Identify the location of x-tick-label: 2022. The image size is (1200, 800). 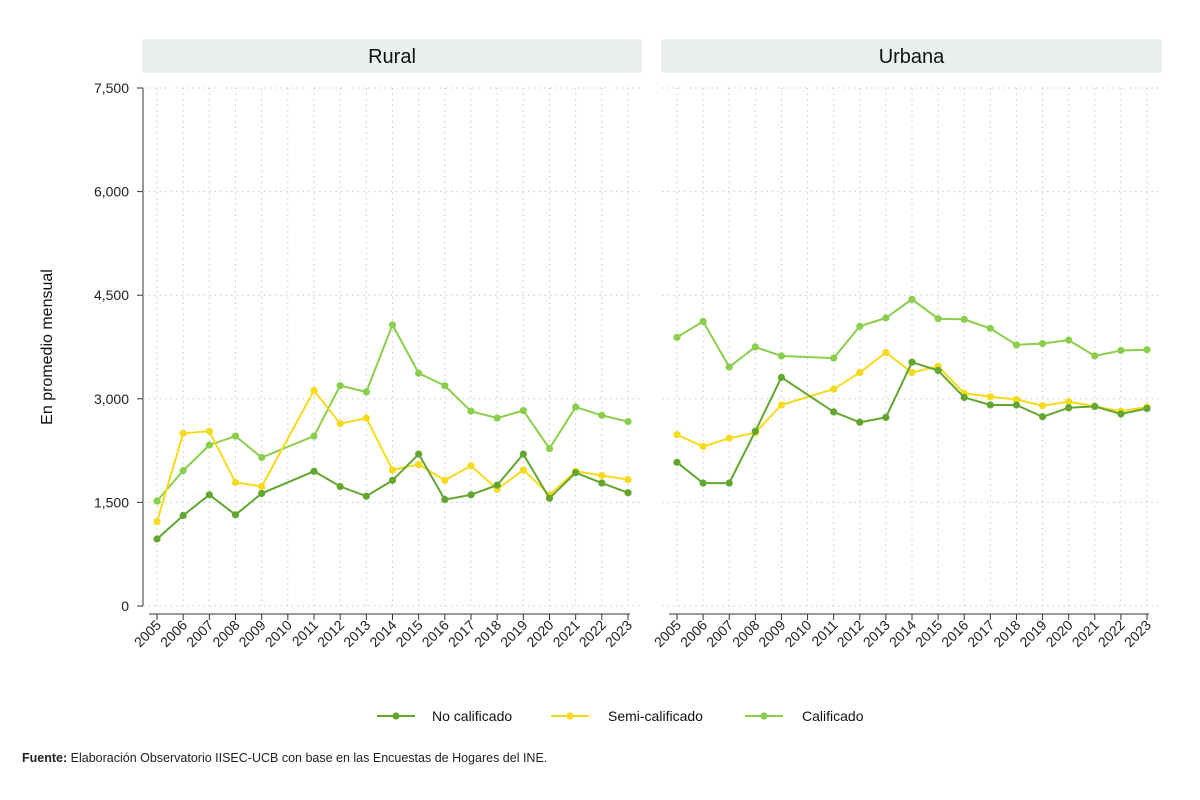
(1111, 633).